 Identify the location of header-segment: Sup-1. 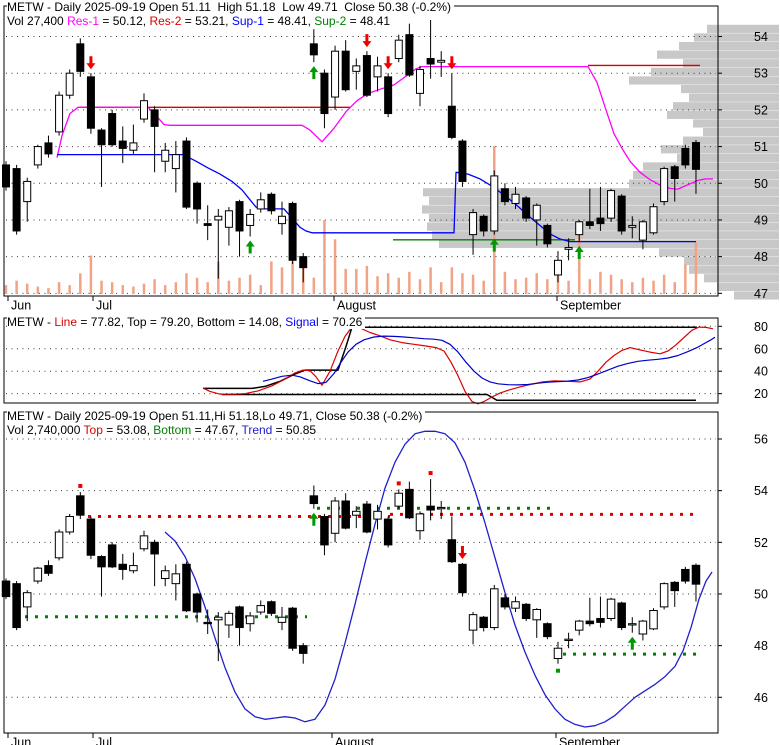
(247, 21).